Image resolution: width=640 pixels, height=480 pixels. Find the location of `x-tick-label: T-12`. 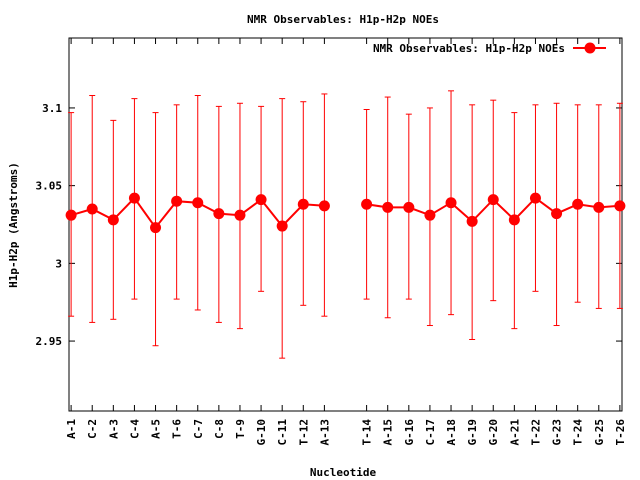

x-tick-label: T-12 is located at coordinates (303, 432).